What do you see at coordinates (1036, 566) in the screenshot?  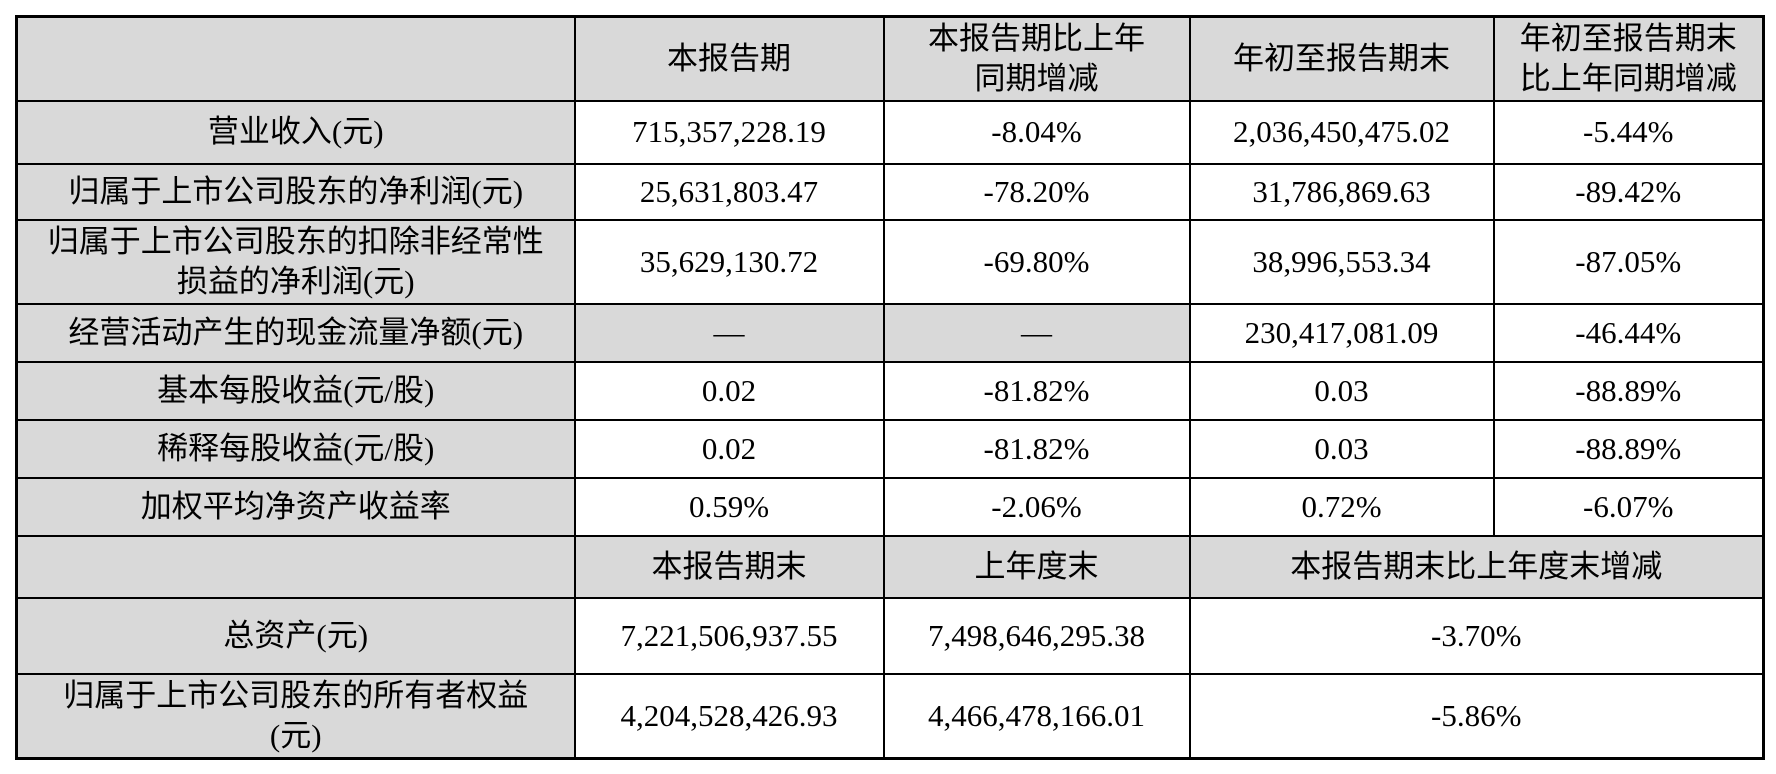 I see `header-end-of-prior-year: 上年度末` at bounding box center [1036, 566].